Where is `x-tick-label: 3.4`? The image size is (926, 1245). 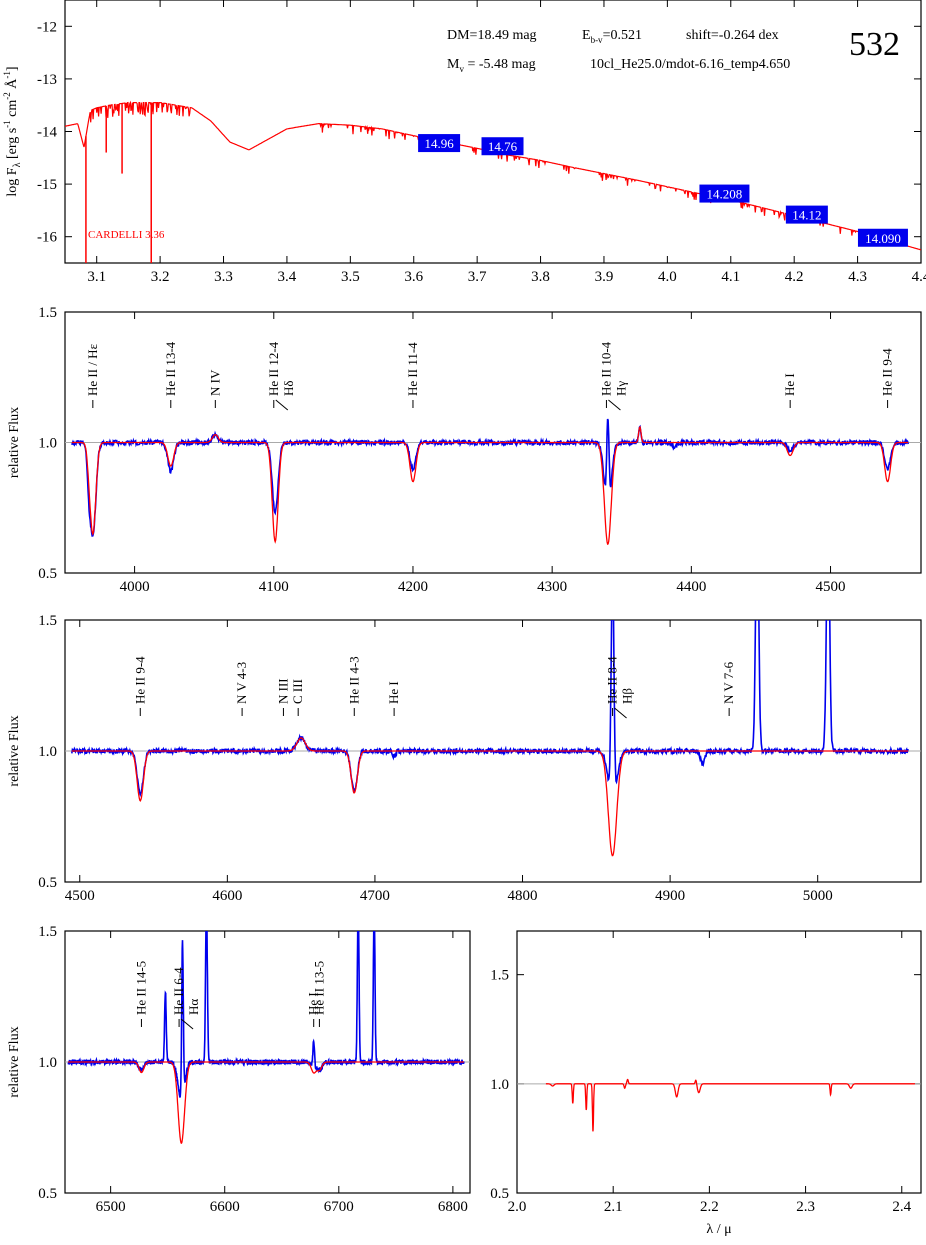
x-tick-label: 3.4 is located at coordinates (287, 277).